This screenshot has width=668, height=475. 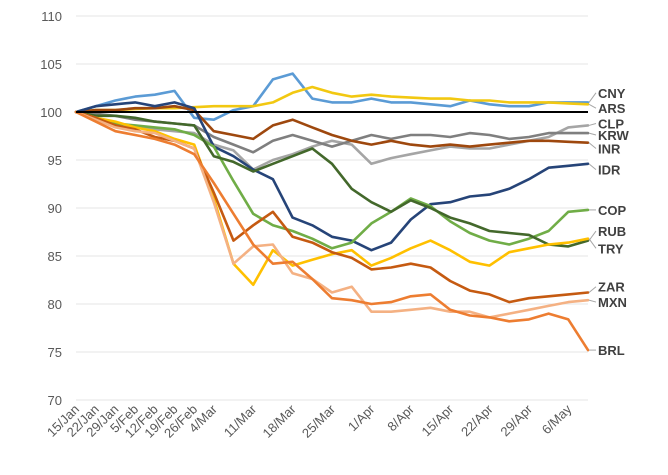 I want to click on series-label-brl: BRL, so click(x=611, y=350).